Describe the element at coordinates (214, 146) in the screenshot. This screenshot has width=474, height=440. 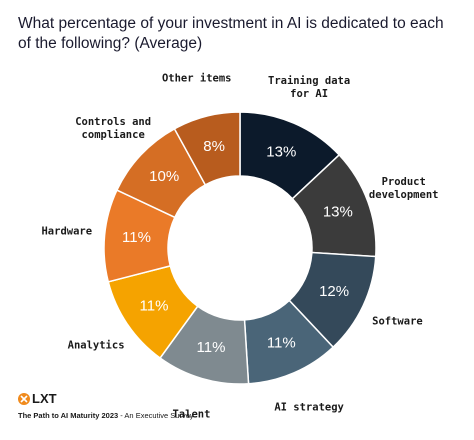
I see `value-label: 8%` at that location.